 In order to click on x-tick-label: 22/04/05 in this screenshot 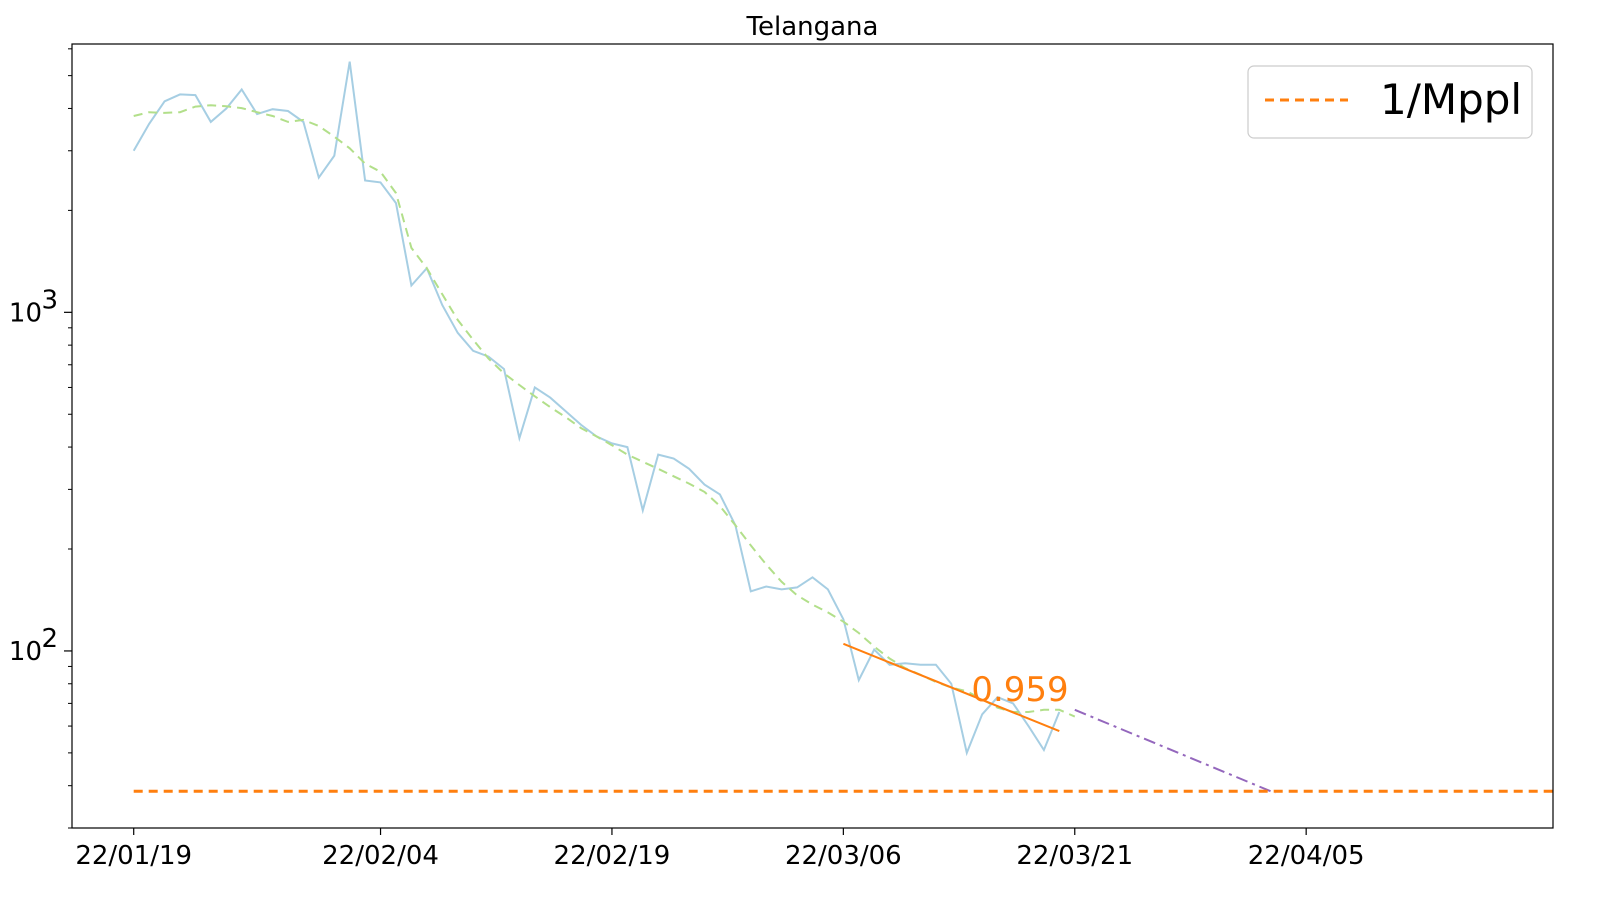, I will do `click(1306, 856)`.